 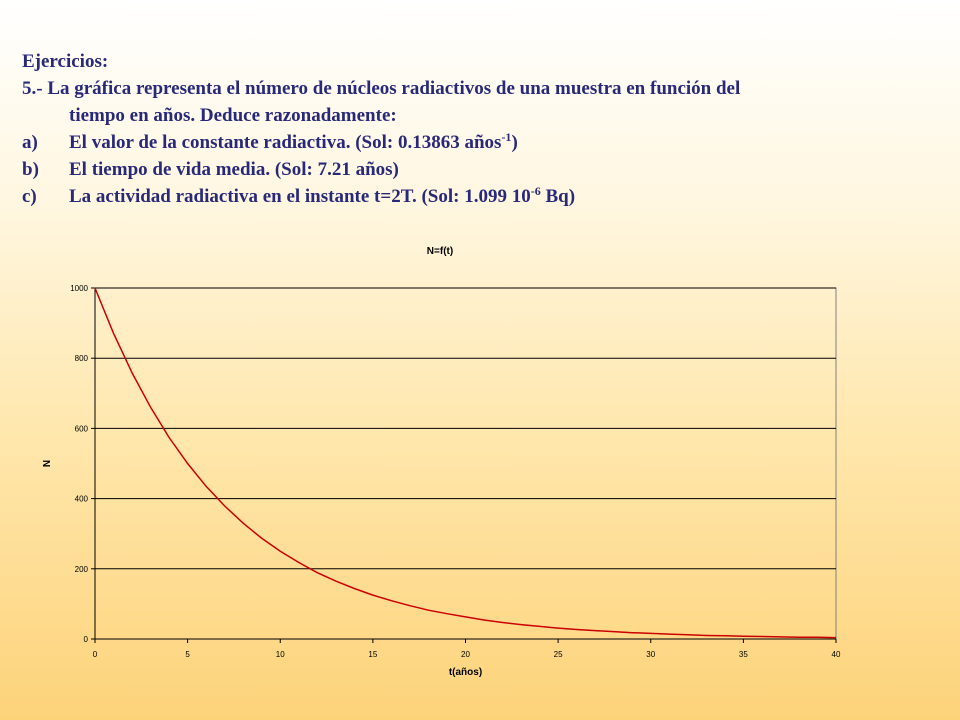 What do you see at coordinates (465, 654) in the screenshot?
I see `x-tick-label: 20` at bounding box center [465, 654].